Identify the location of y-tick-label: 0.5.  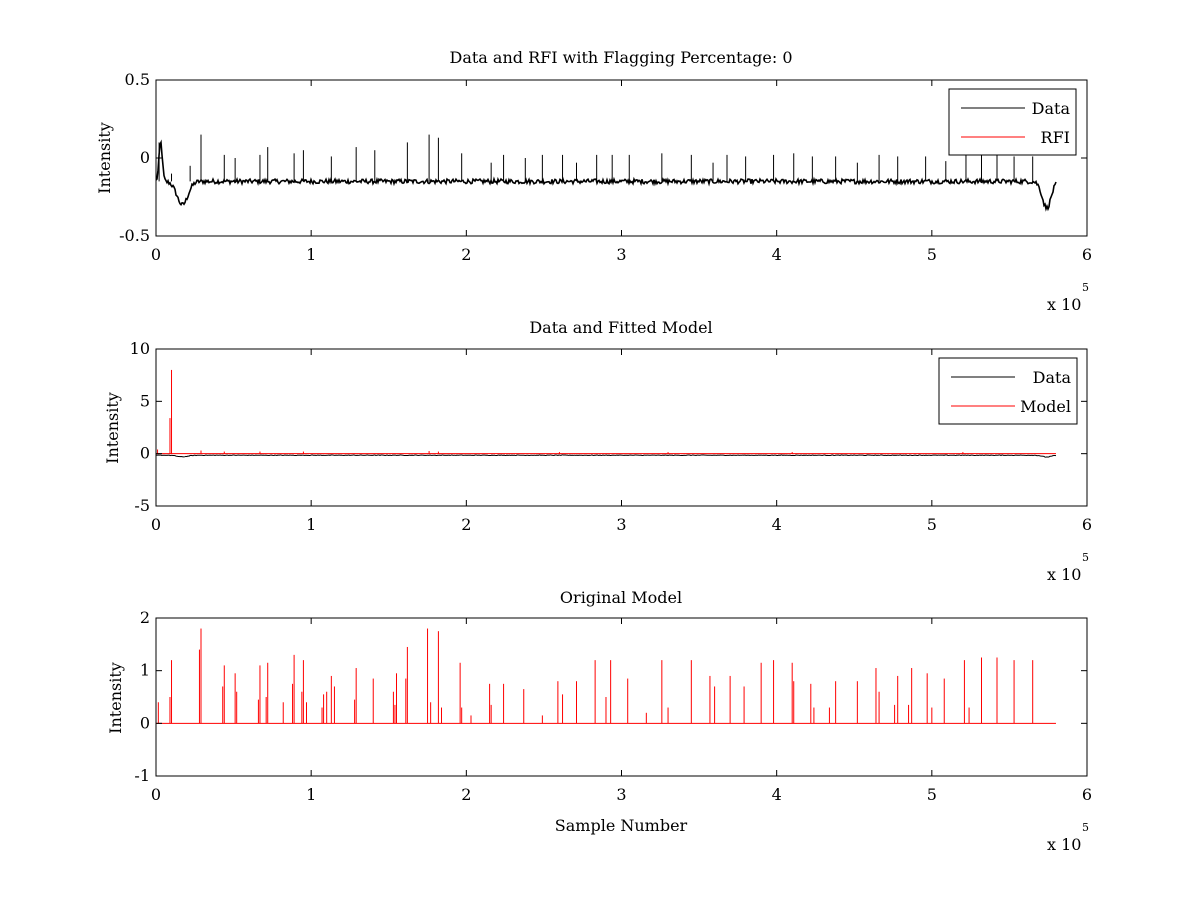
(137, 79).